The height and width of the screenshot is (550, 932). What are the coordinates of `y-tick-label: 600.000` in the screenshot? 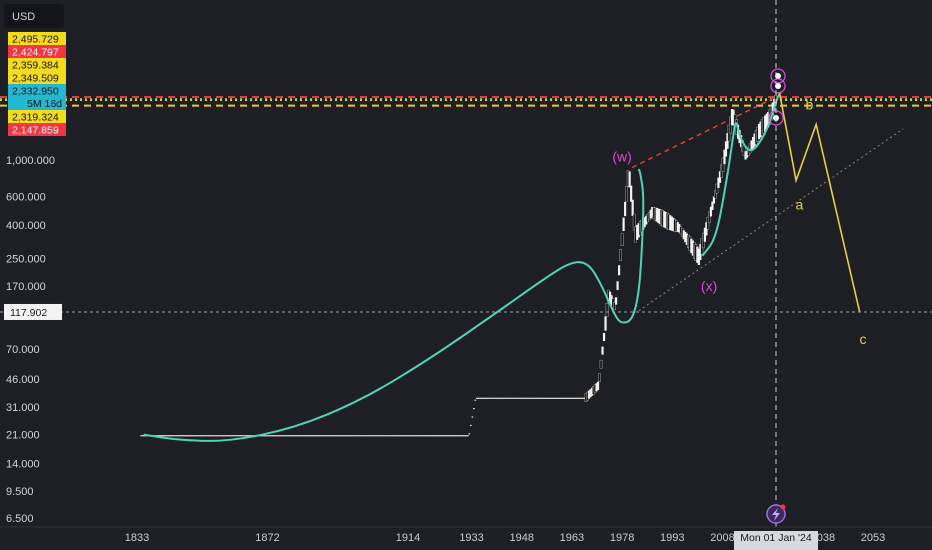 It's located at (26, 197).